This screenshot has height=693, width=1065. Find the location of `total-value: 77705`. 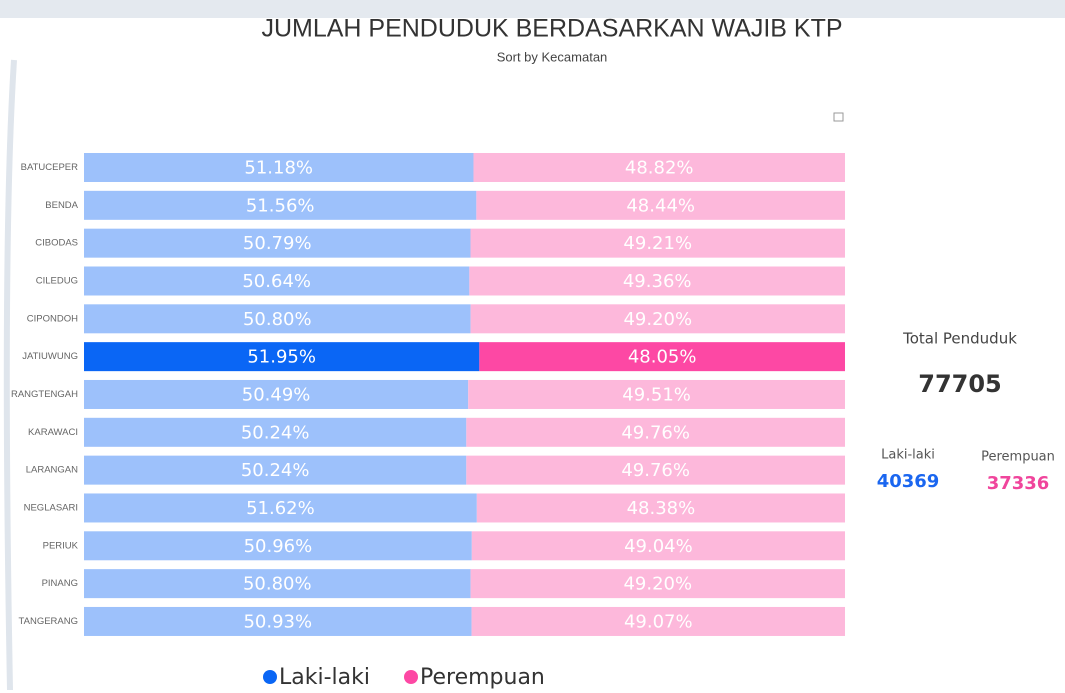

total-value: 77705 is located at coordinates (960, 384).